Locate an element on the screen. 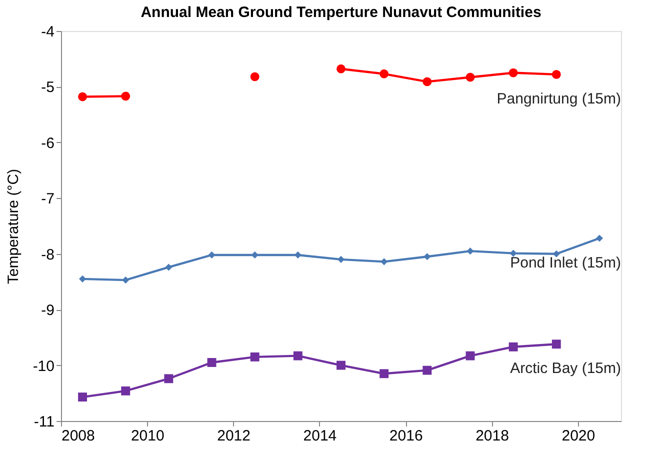 The image size is (654, 474). x-tick-label: 2014 is located at coordinates (320, 436).